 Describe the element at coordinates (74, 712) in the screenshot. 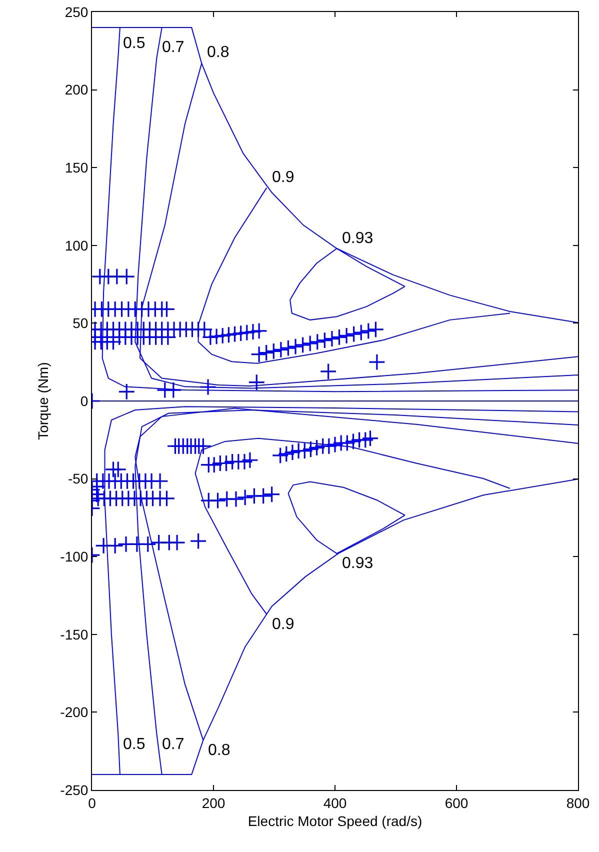

I see `y-tick-label: -200` at that location.